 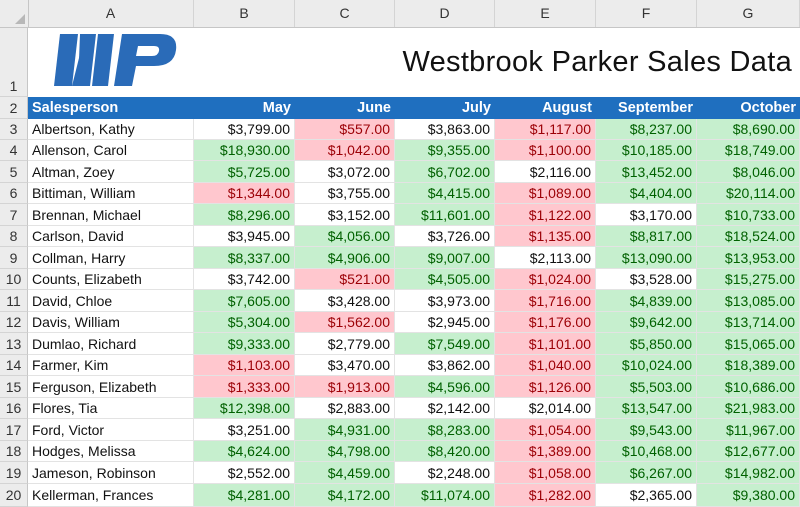 What do you see at coordinates (646, 13) in the screenshot?
I see `column-header-f: F` at bounding box center [646, 13].